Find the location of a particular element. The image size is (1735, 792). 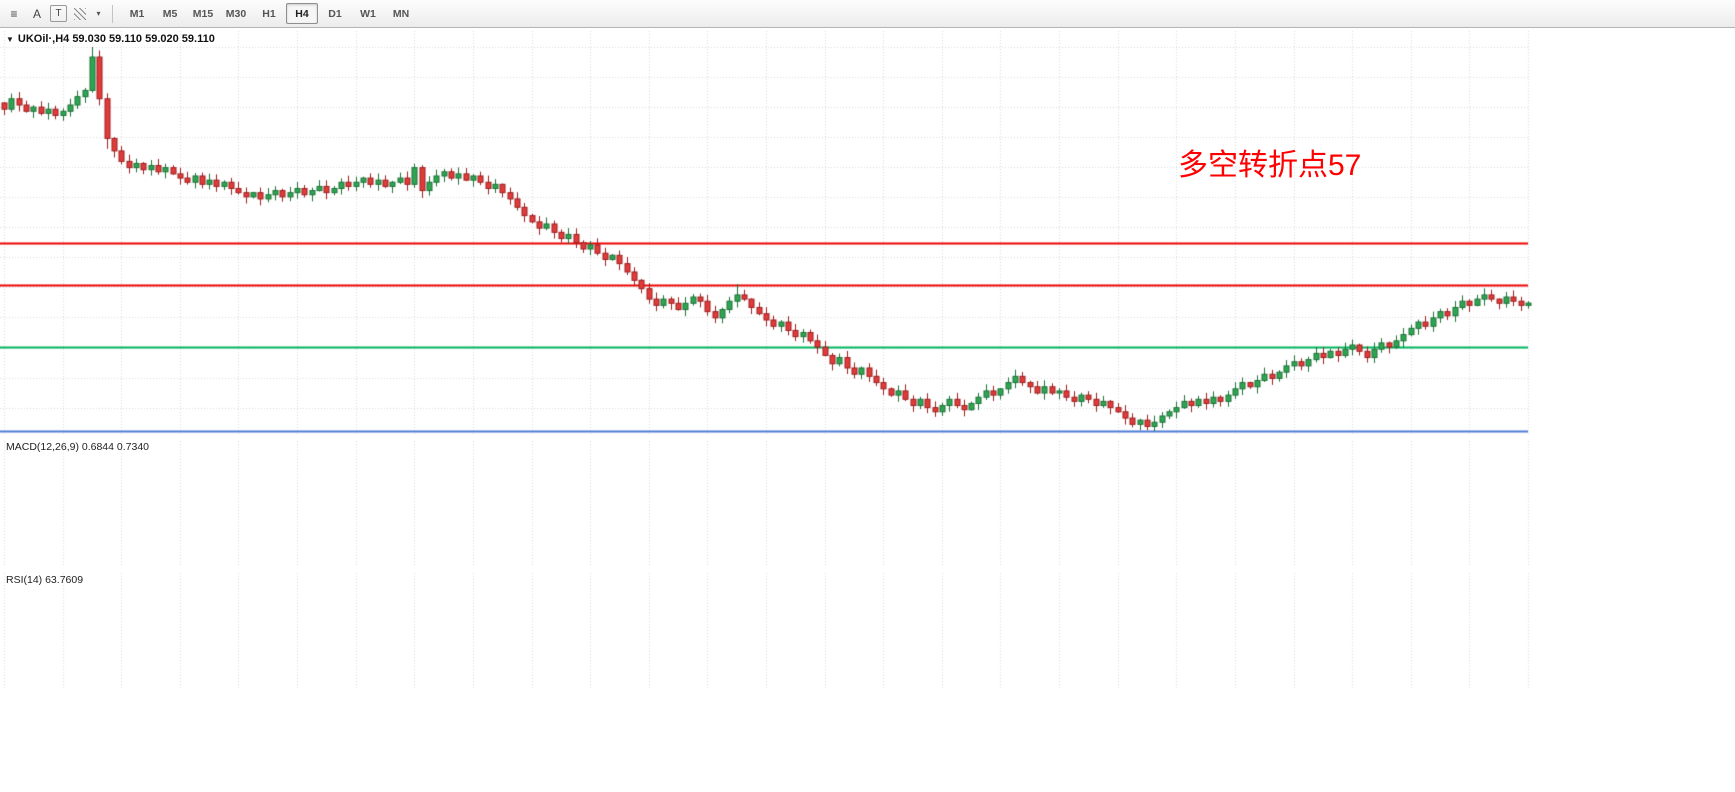

toolbar: ≡ A T ▾ M1 M5 M15 M30 H1 H4 D1 W1 MN is located at coordinates (867, 14).